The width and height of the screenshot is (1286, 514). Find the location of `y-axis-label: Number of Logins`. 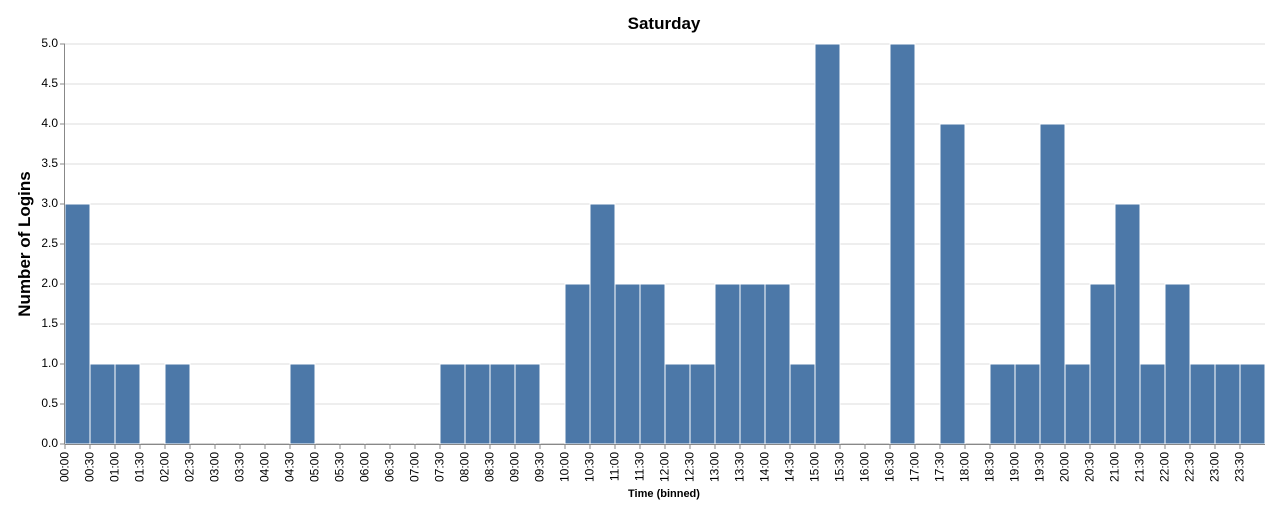

y-axis-label: Number of Logins is located at coordinates (24, 243).